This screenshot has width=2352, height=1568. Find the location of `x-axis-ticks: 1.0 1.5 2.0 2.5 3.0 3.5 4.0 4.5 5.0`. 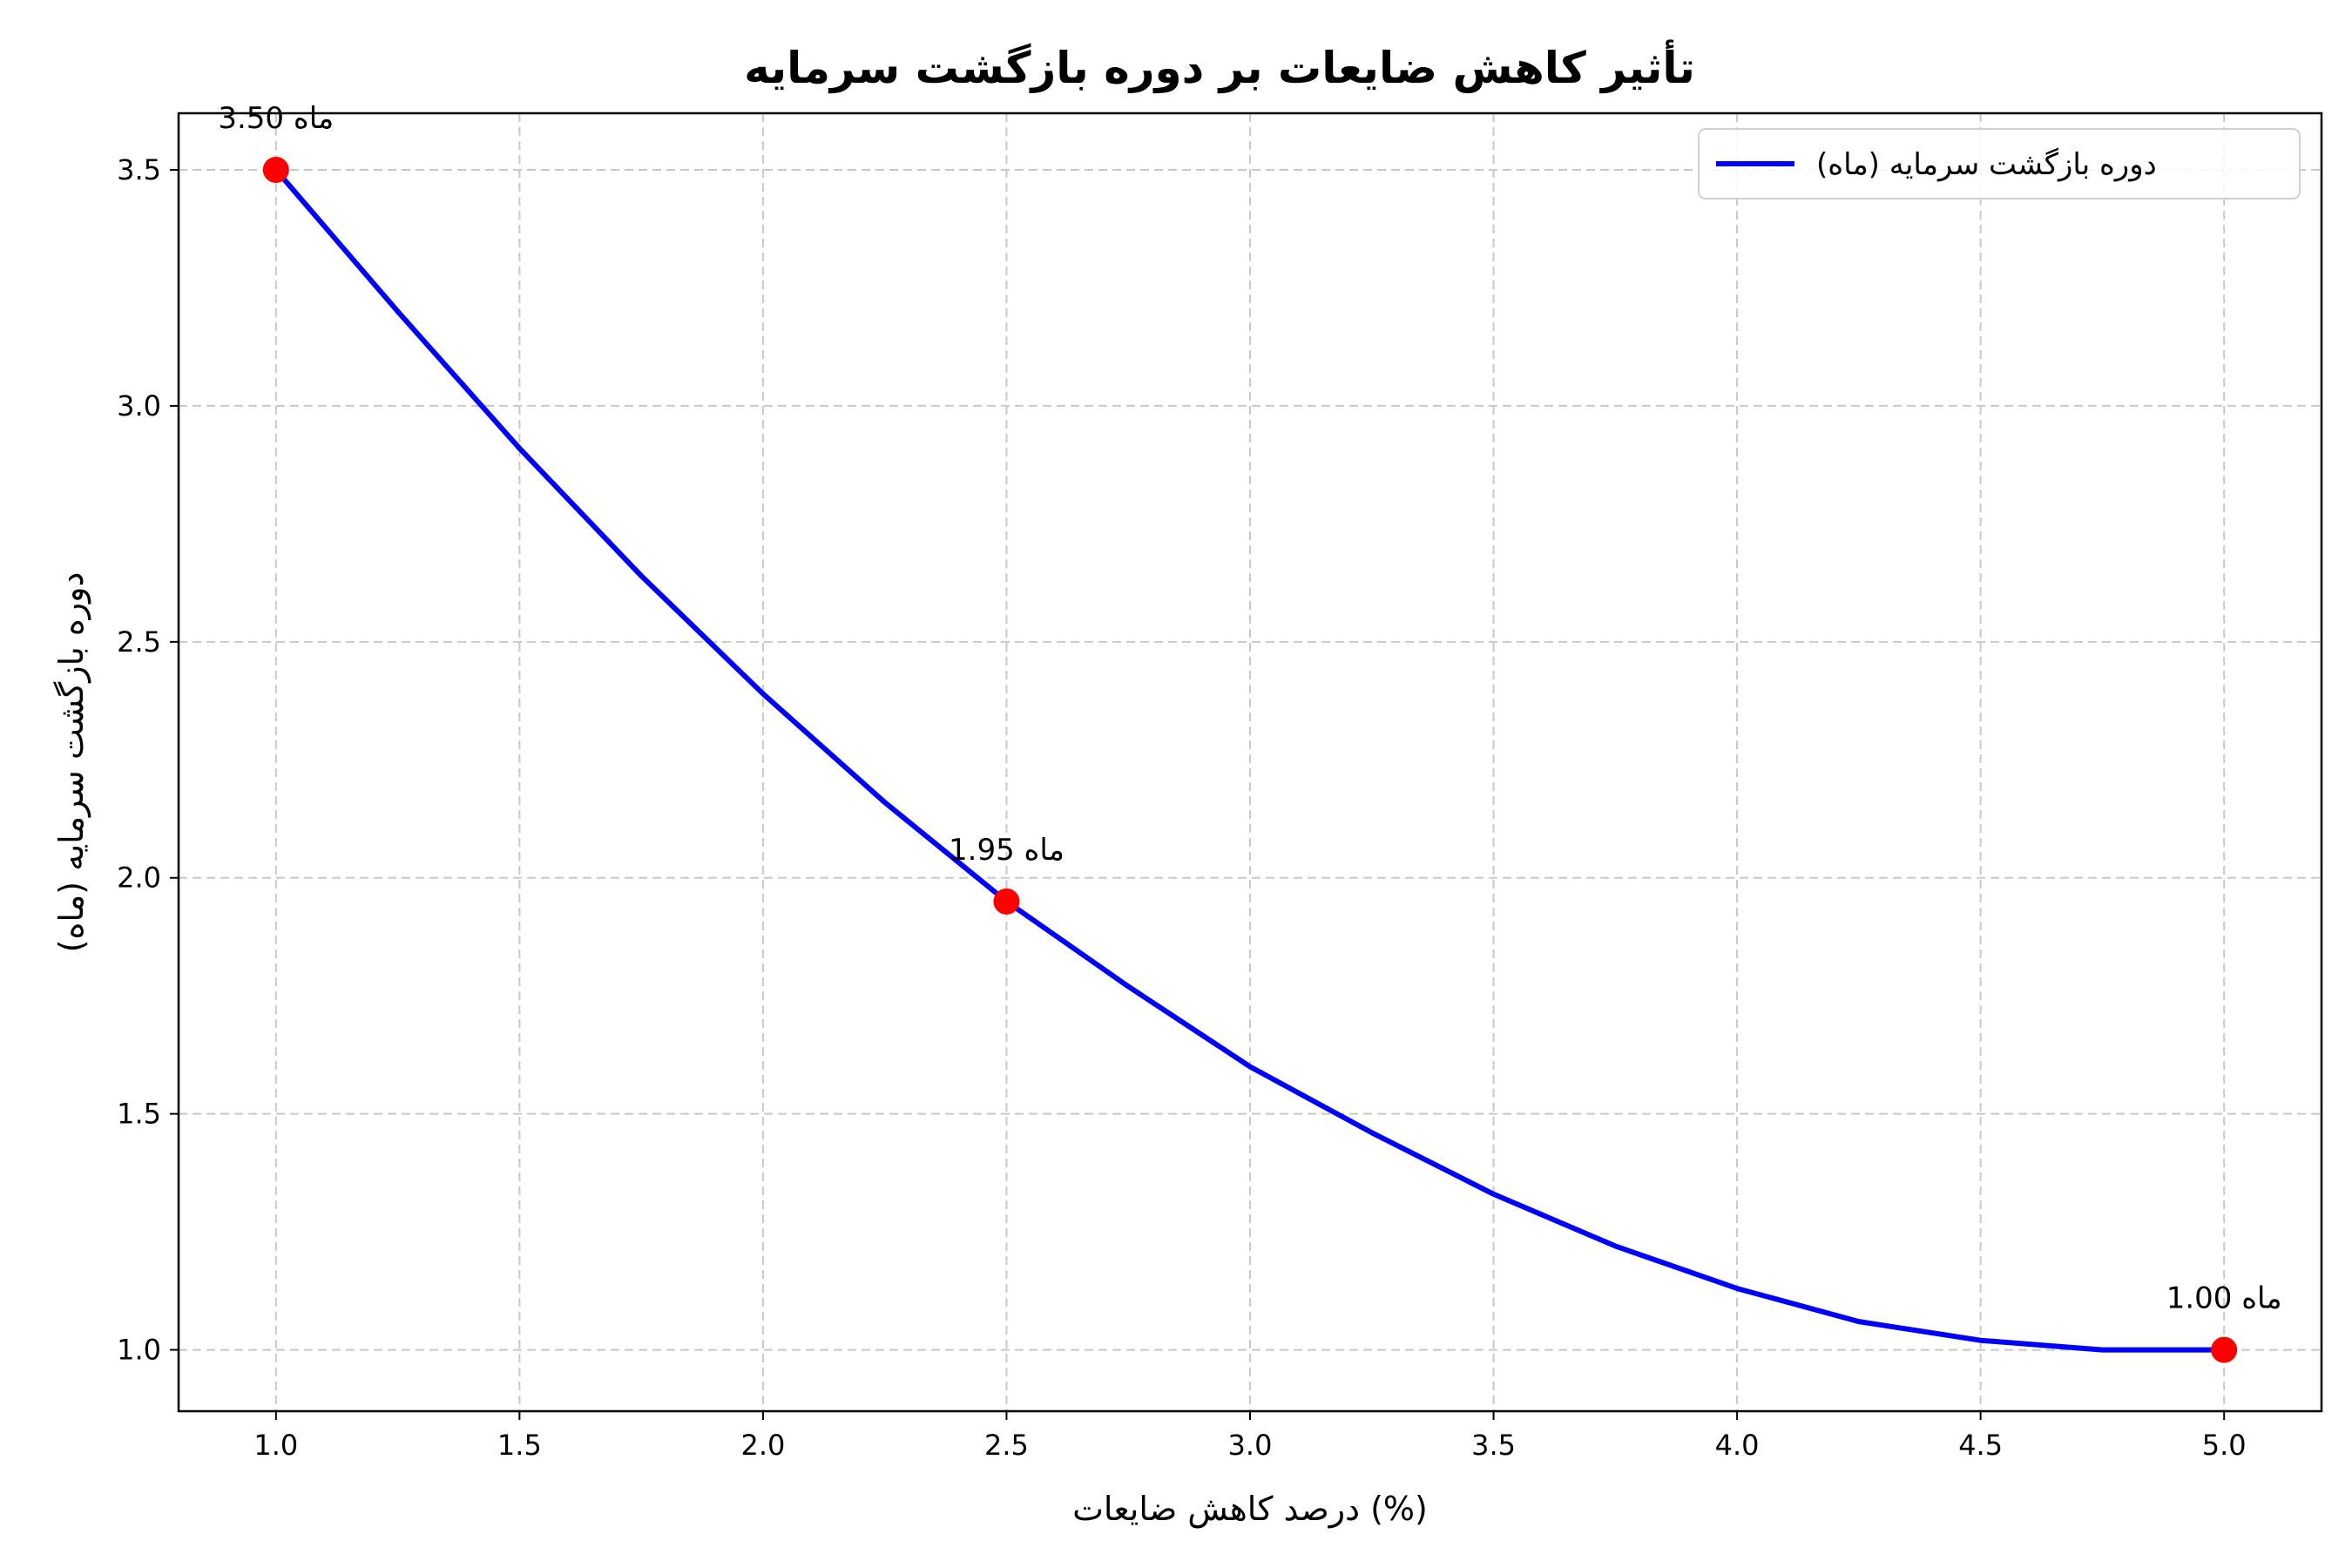

x-axis-ticks: 1.0 1.5 2.0 2.5 3.0 3.5 4.0 4.5 5.0 is located at coordinates (1250, 1437).